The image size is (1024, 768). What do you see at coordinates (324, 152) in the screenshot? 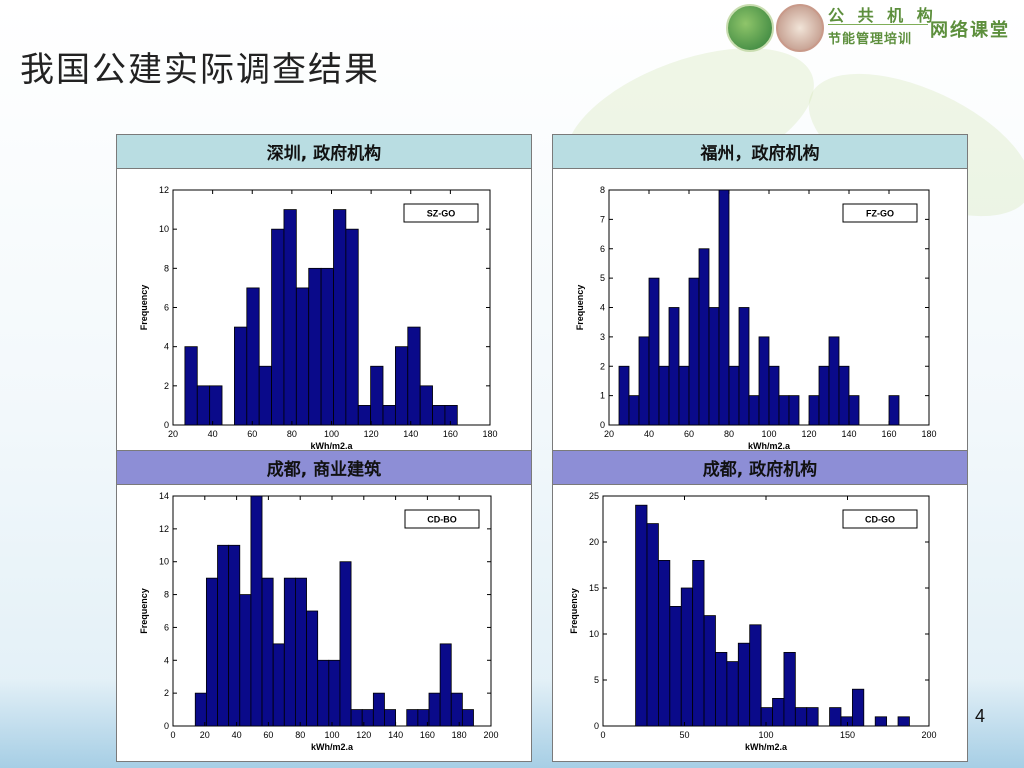
I see `chart-header: 深圳, 政府机构` at bounding box center [324, 152].